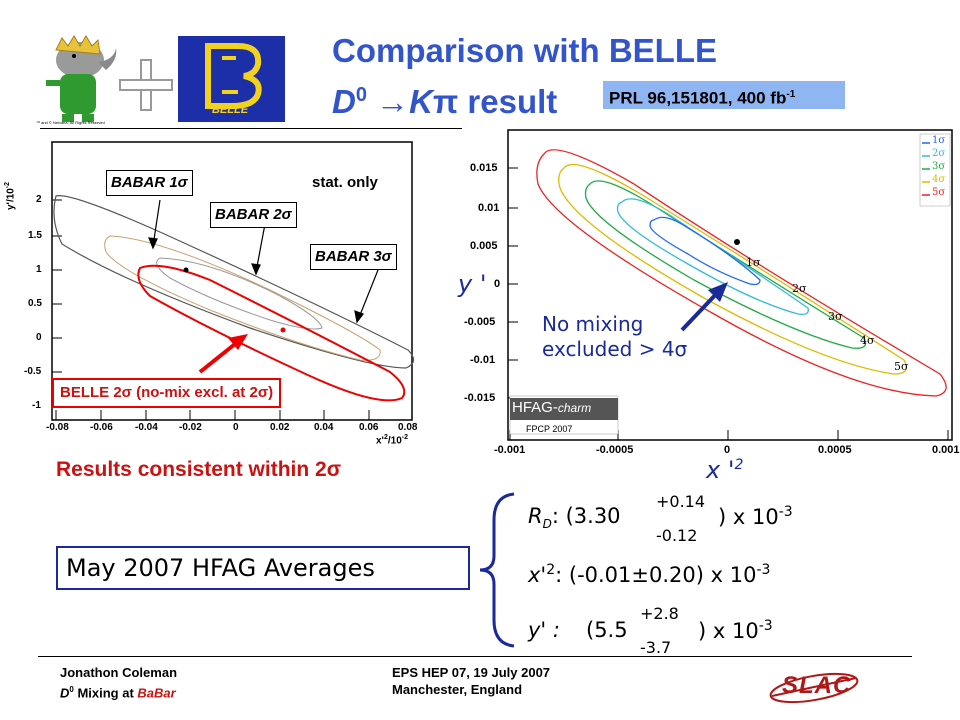 This screenshot has width=960, height=720. Describe the element at coordinates (817, 685) in the screenshot. I see `slac-logo-text: SLAC` at that location.